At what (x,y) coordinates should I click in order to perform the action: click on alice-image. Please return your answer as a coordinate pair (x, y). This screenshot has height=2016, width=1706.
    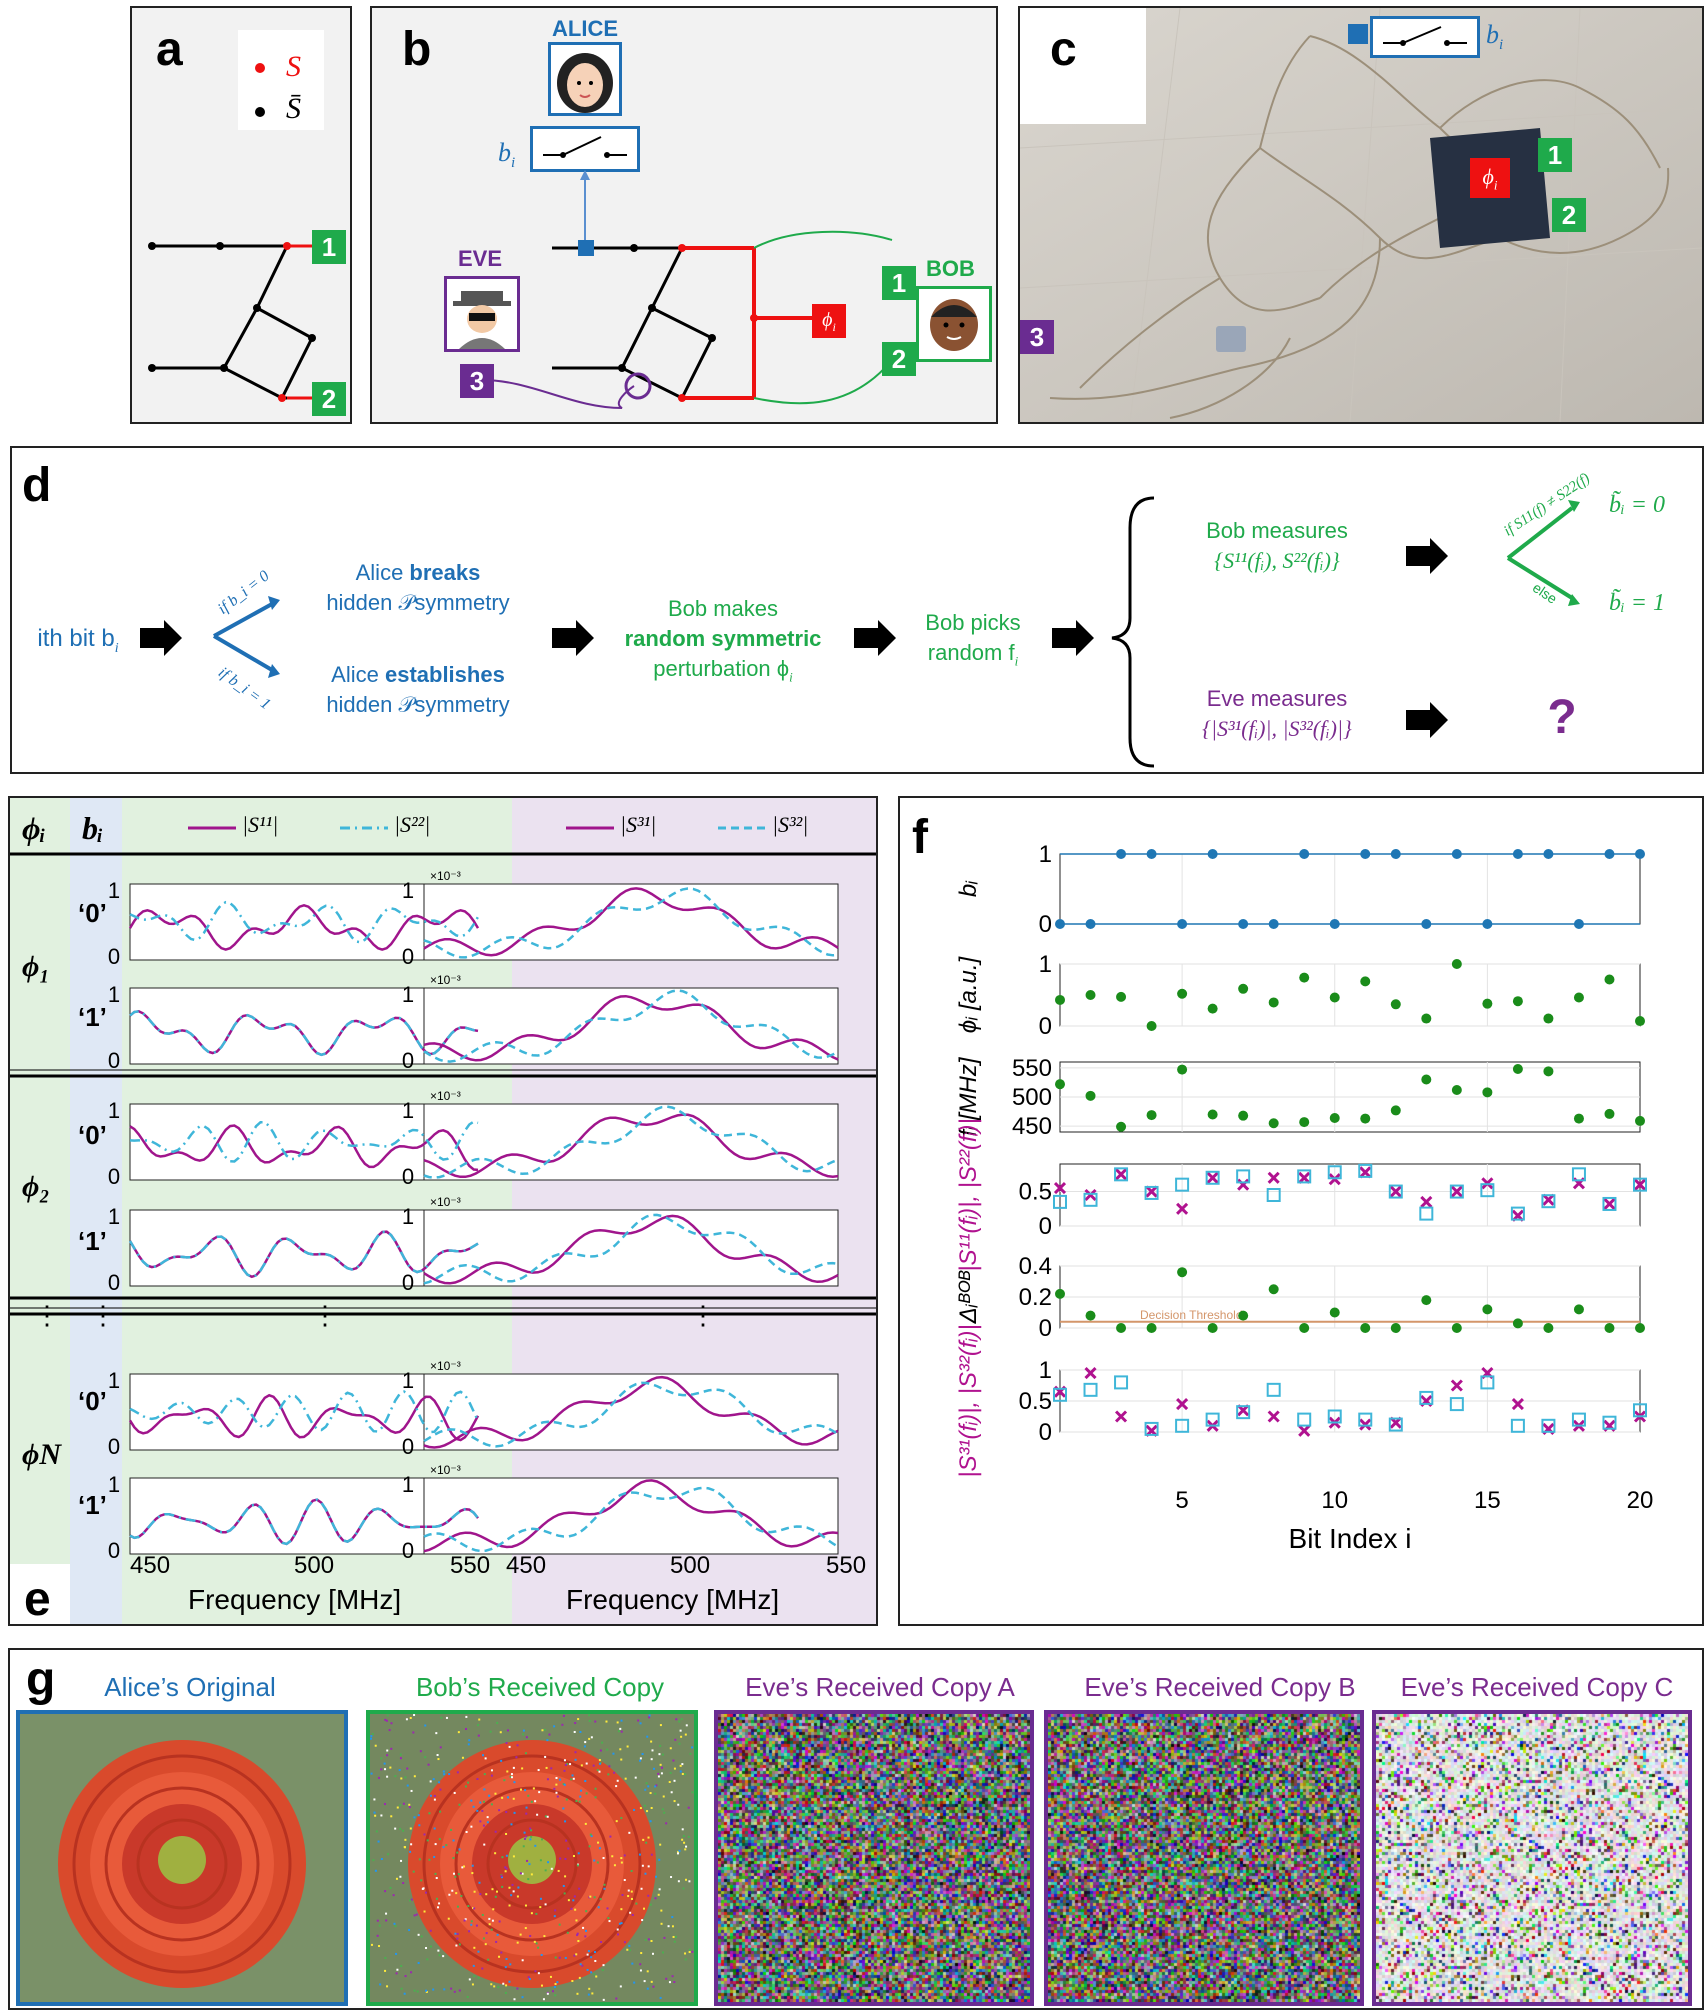
    Looking at the image, I should click on (182, 1858).